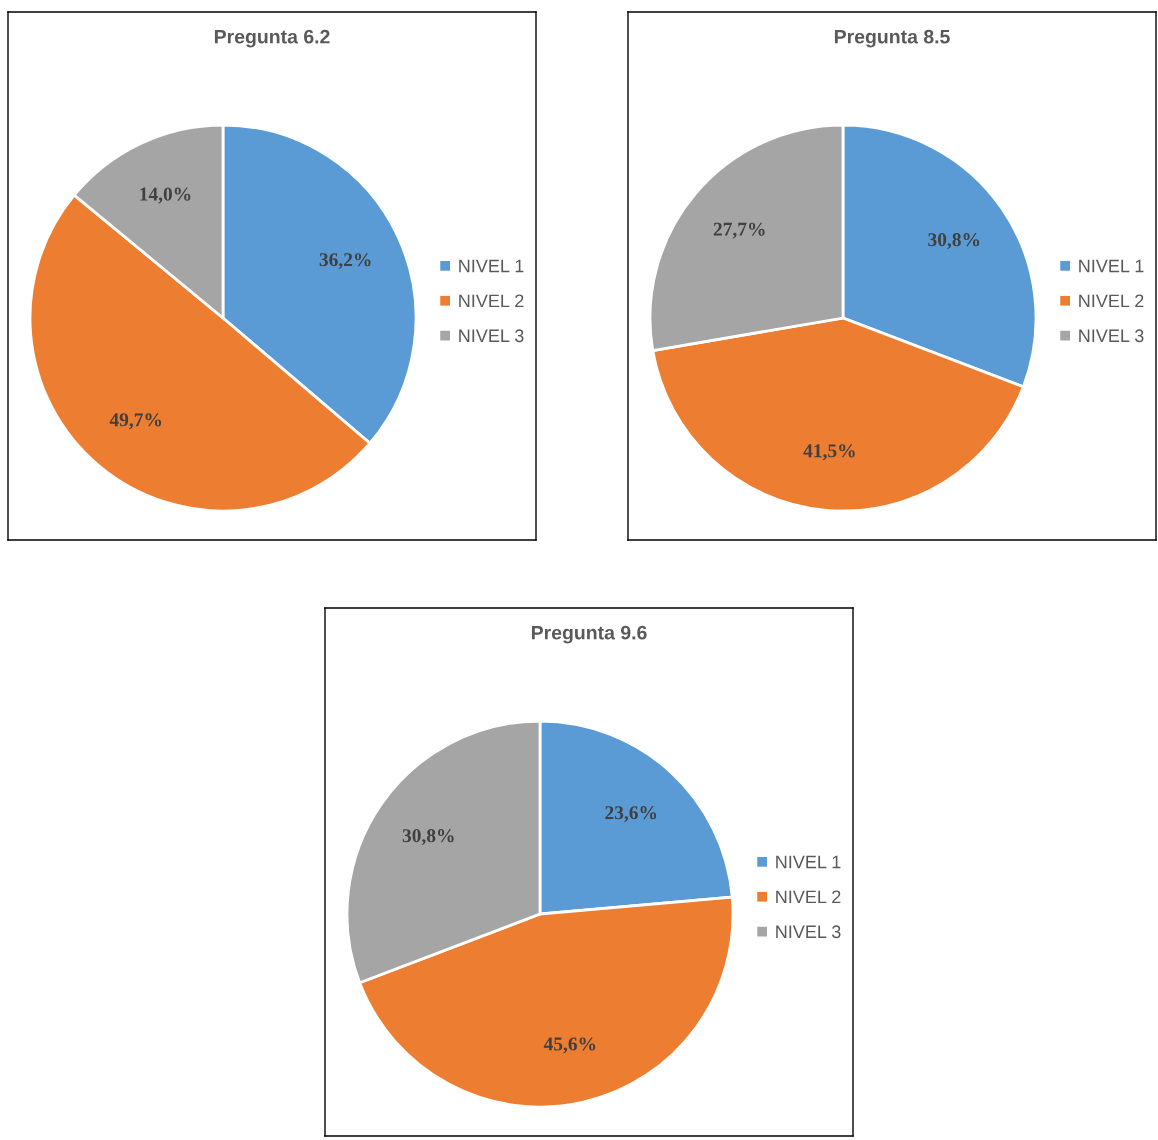 This screenshot has width=1158, height=1140. Describe the element at coordinates (345, 261) in the screenshot. I see `data-label: 36,2%` at that location.